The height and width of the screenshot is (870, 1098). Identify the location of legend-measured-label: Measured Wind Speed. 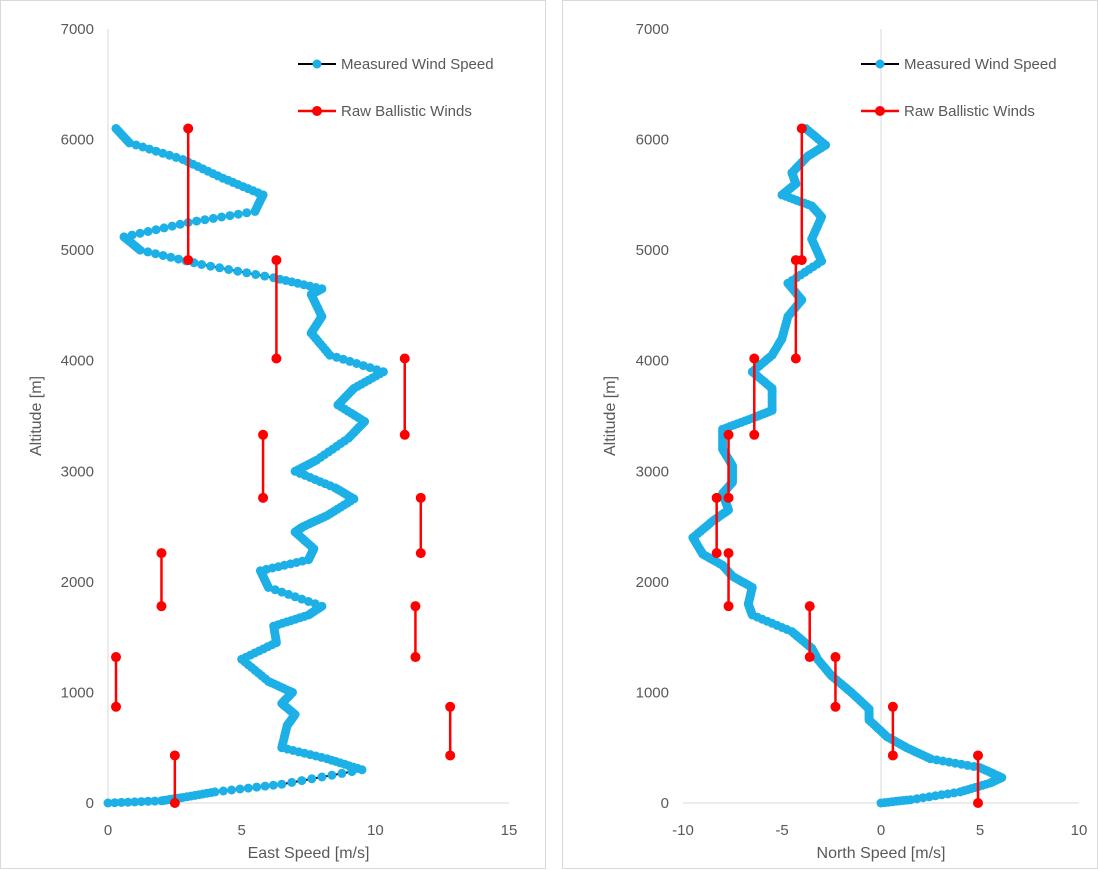
(417, 64).